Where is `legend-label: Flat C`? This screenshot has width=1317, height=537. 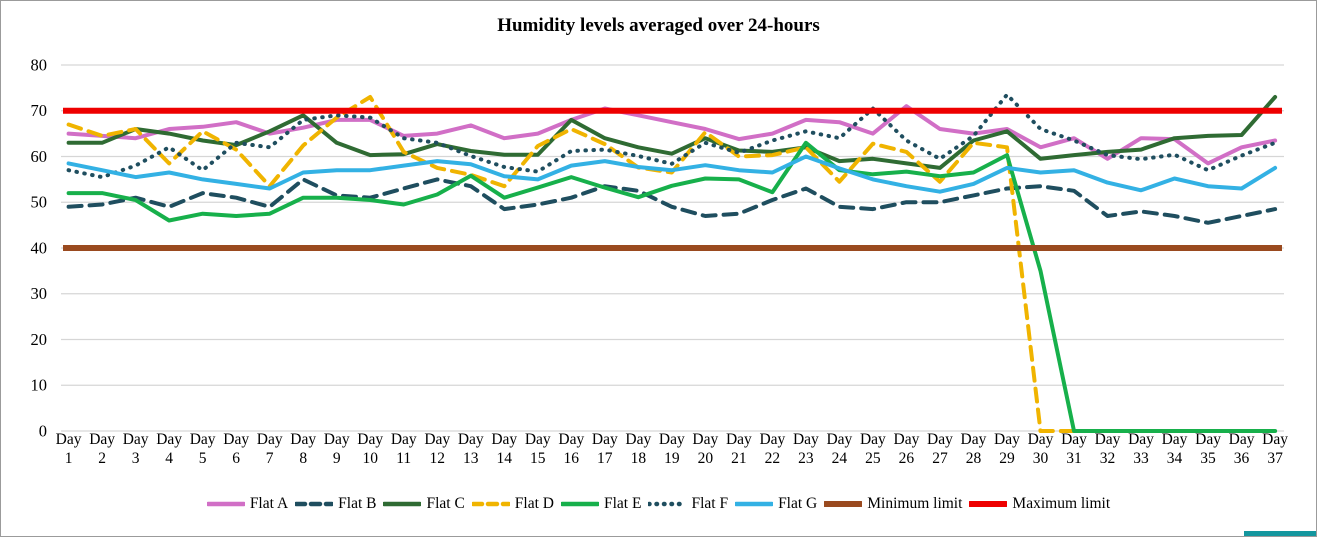
legend-label: Flat C is located at coordinates (445, 503).